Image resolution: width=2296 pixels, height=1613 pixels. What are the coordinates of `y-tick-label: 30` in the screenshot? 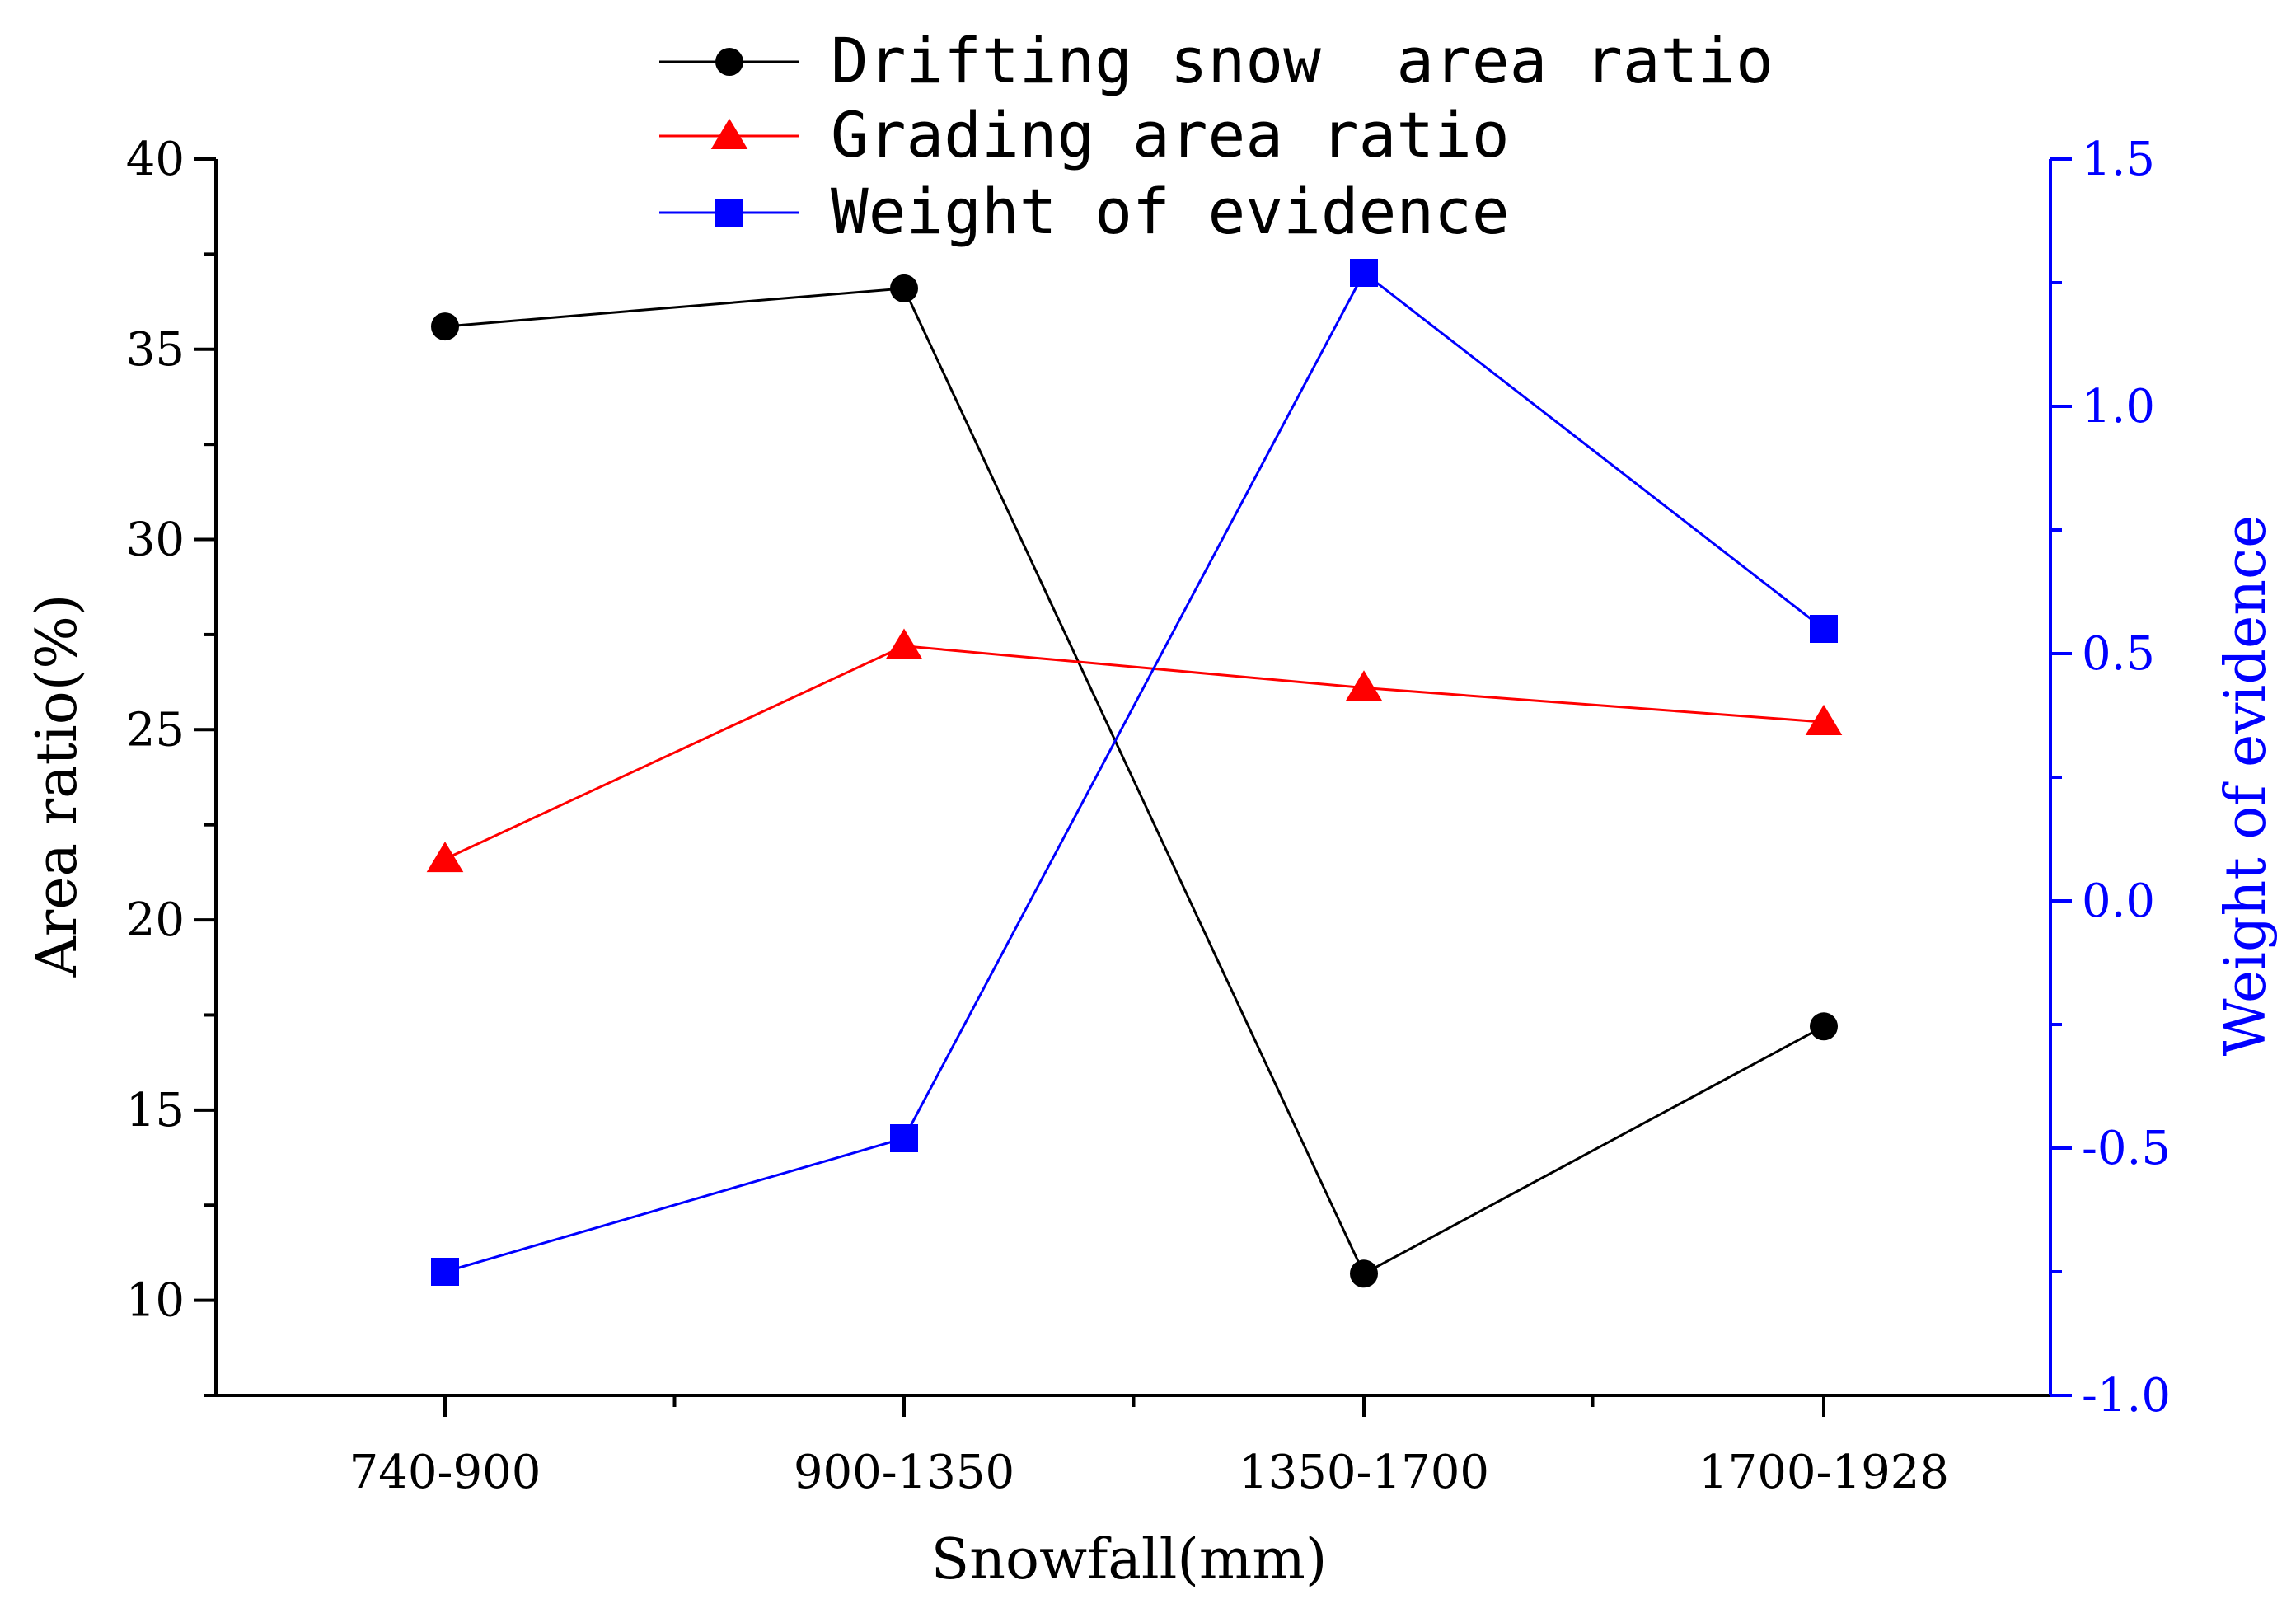 It's located at (155, 540).